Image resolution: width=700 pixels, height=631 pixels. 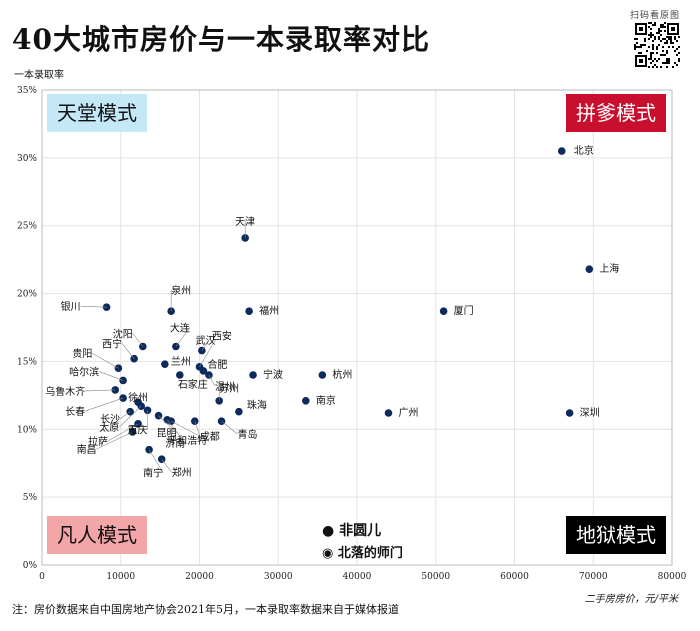 What do you see at coordinates (217, 364) in the screenshot?
I see `point-label: 合肥` at bounding box center [217, 364].